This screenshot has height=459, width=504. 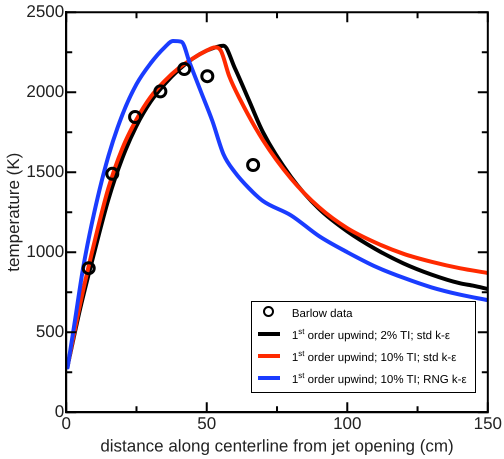 What do you see at coordinates (277, 446) in the screenshot?
I see `x-axis-title: distance along centerline from jet opening (cm)` at bounding box center [277, 446].